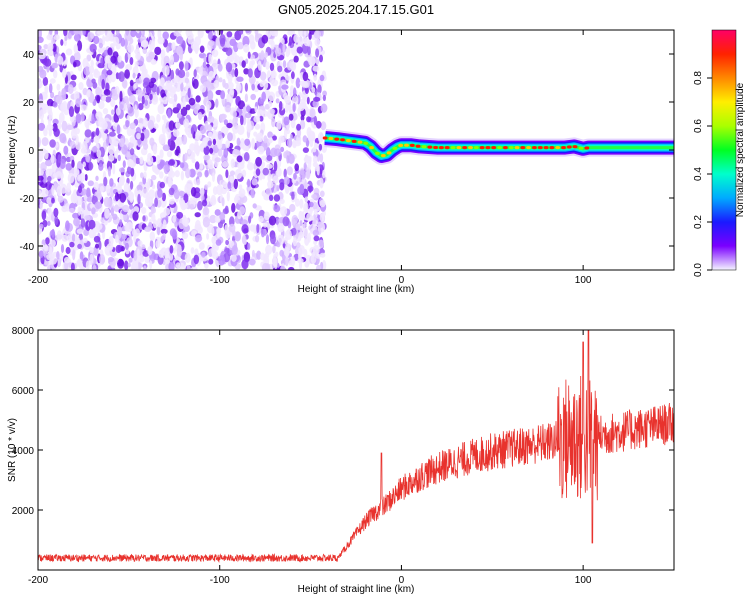 Image resolution: width=750 pixels, height=600 pixels. Describe the element at coordinates (12, 450) in the screenshot. I see `snr-y-label: SNR (10 * v/v)` at that location.